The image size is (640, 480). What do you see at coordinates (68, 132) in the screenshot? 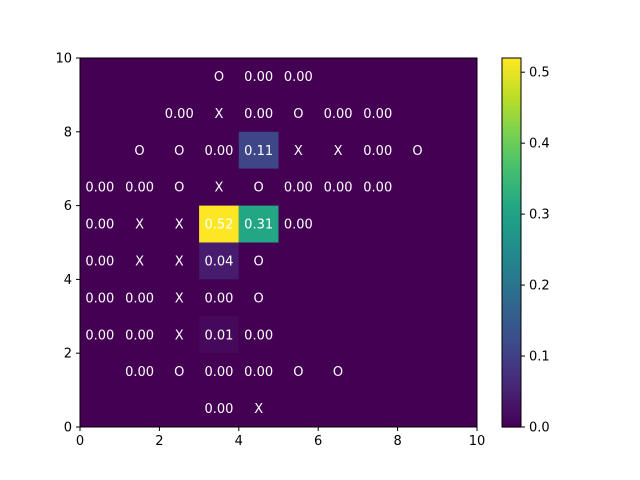
I see `y-tick-label: 8` at bounding box center [68, 132].